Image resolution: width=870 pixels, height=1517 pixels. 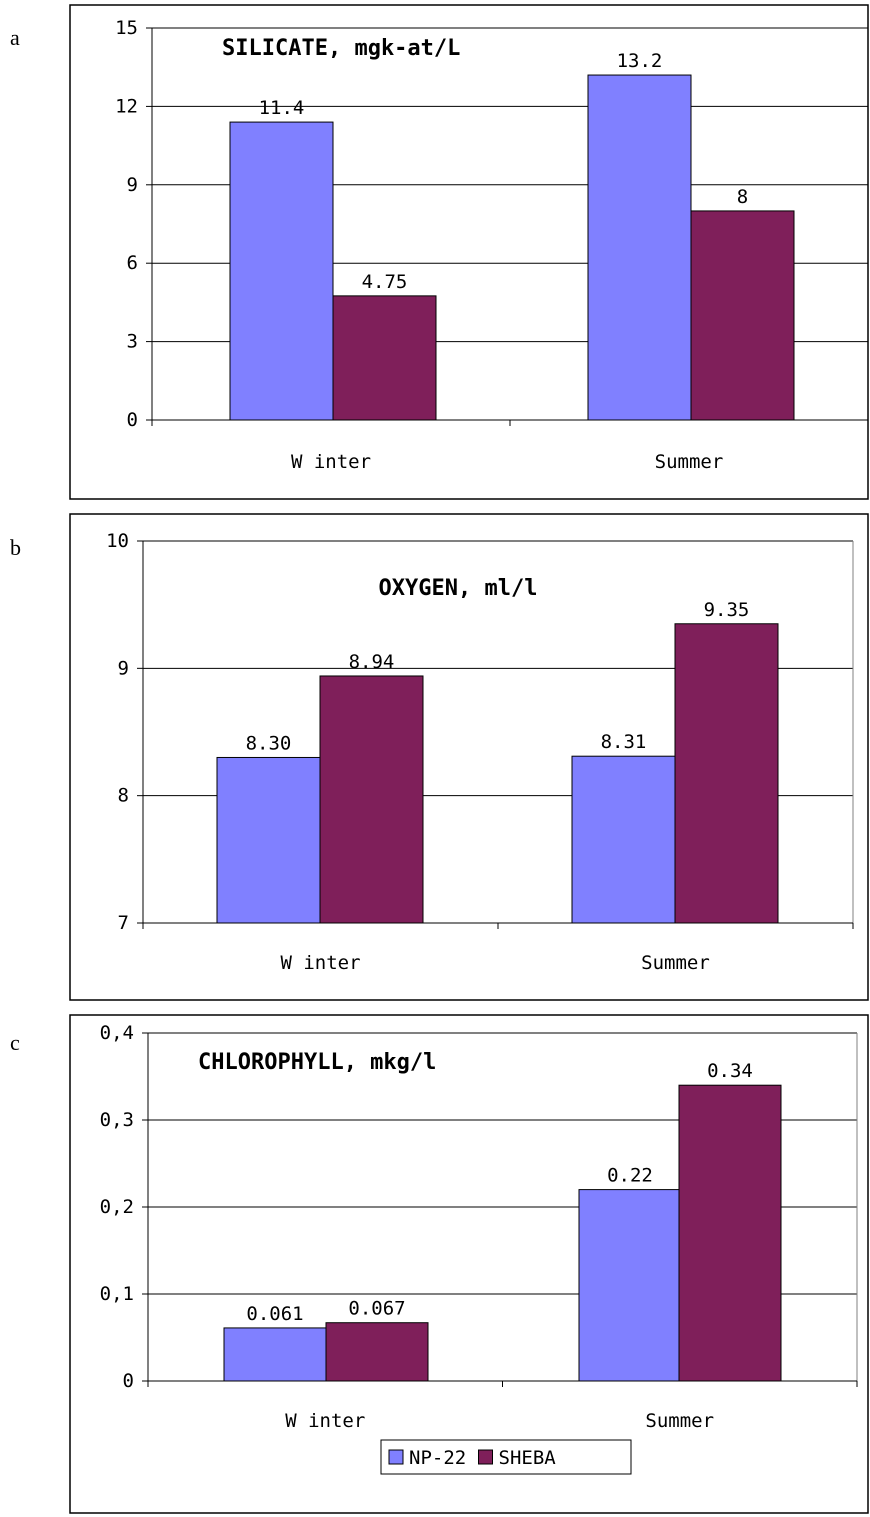 What do you see at coordinates (372, 662) in the screenshot?
I see `data-label: 8.94` at bounding box center [372, 662].